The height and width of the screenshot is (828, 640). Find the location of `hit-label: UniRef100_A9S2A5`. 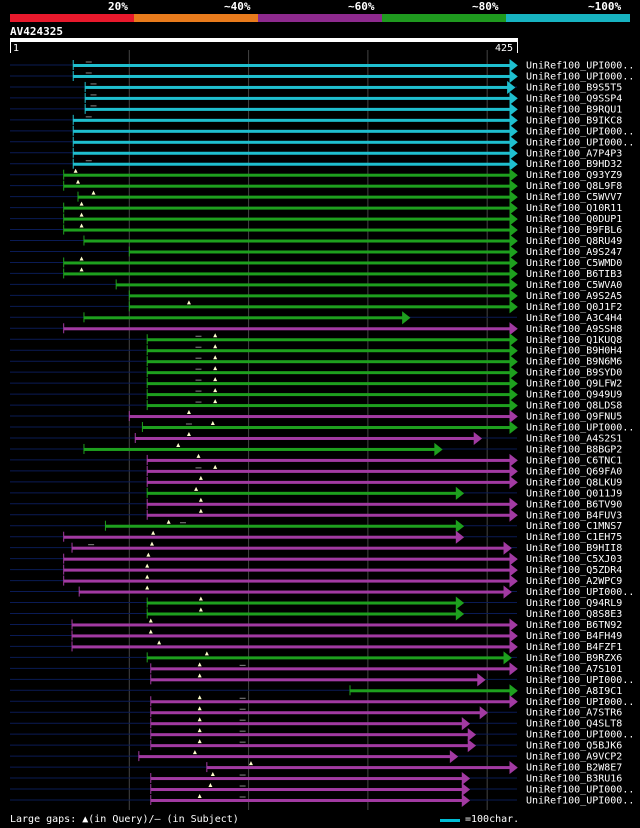

hit-label: UniRef100_A9S2A5 is located at coordinates (574, 296).